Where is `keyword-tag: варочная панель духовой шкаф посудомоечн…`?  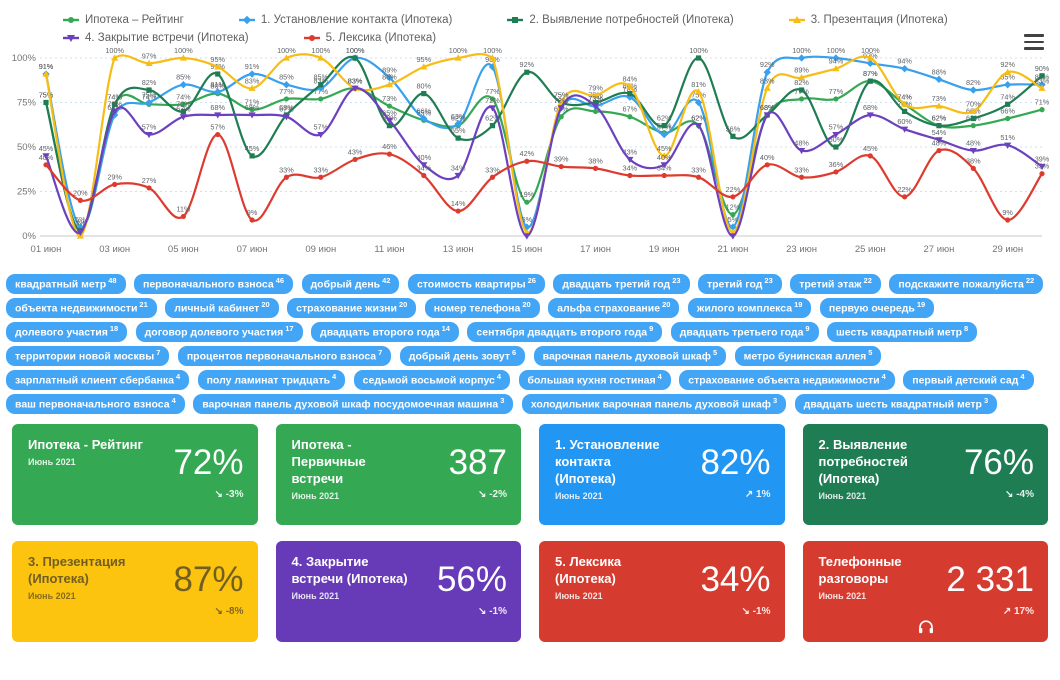
keyword-tag: варочная панель духовой шкаф посудомоечн… is located at coordinates (353, 404).